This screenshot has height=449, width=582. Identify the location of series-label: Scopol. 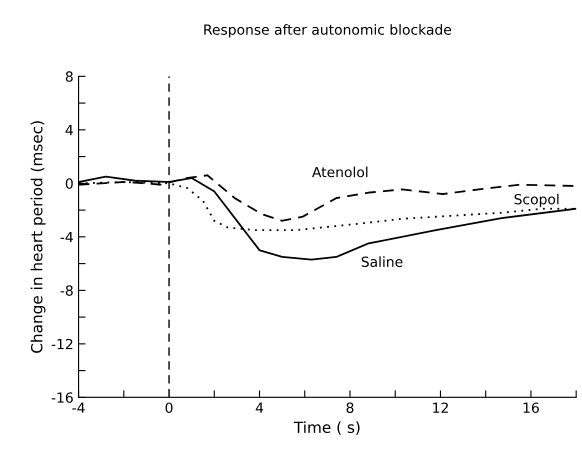
(536, 201).